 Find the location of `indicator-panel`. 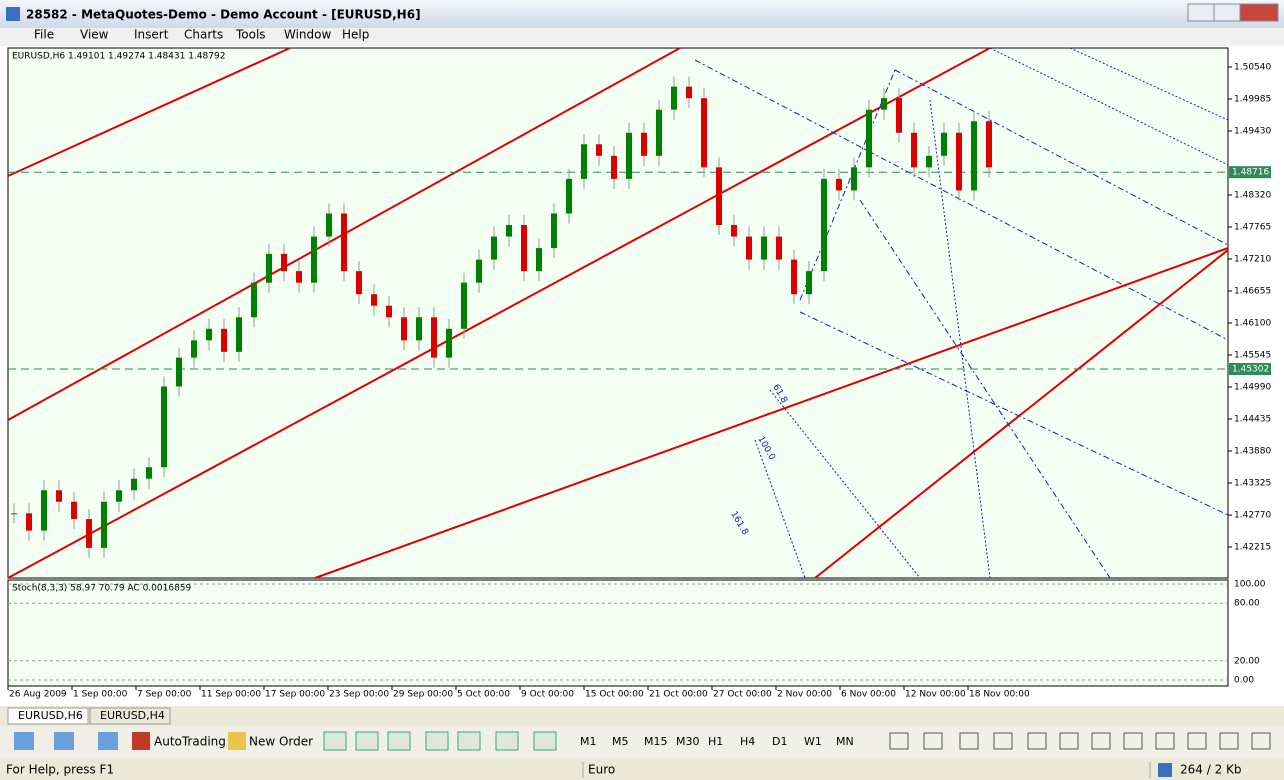

indicator-panel is located at coordinates (618, 633).